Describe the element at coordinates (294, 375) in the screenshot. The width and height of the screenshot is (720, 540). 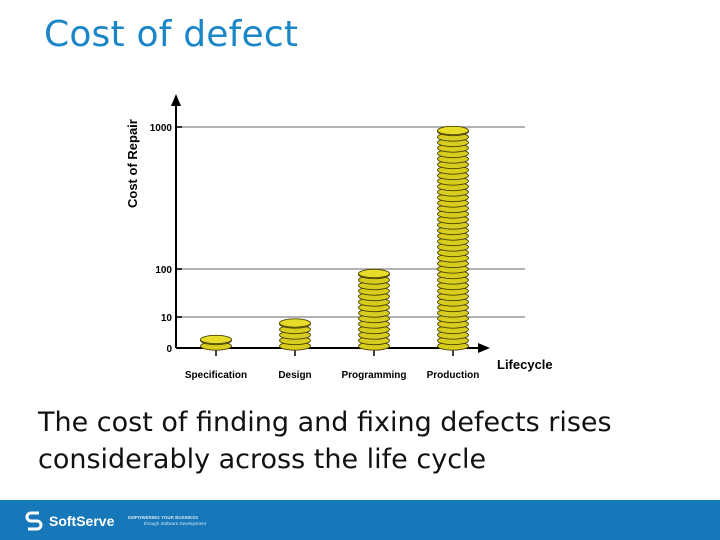
I see `x-tick-label: Design` at that location.